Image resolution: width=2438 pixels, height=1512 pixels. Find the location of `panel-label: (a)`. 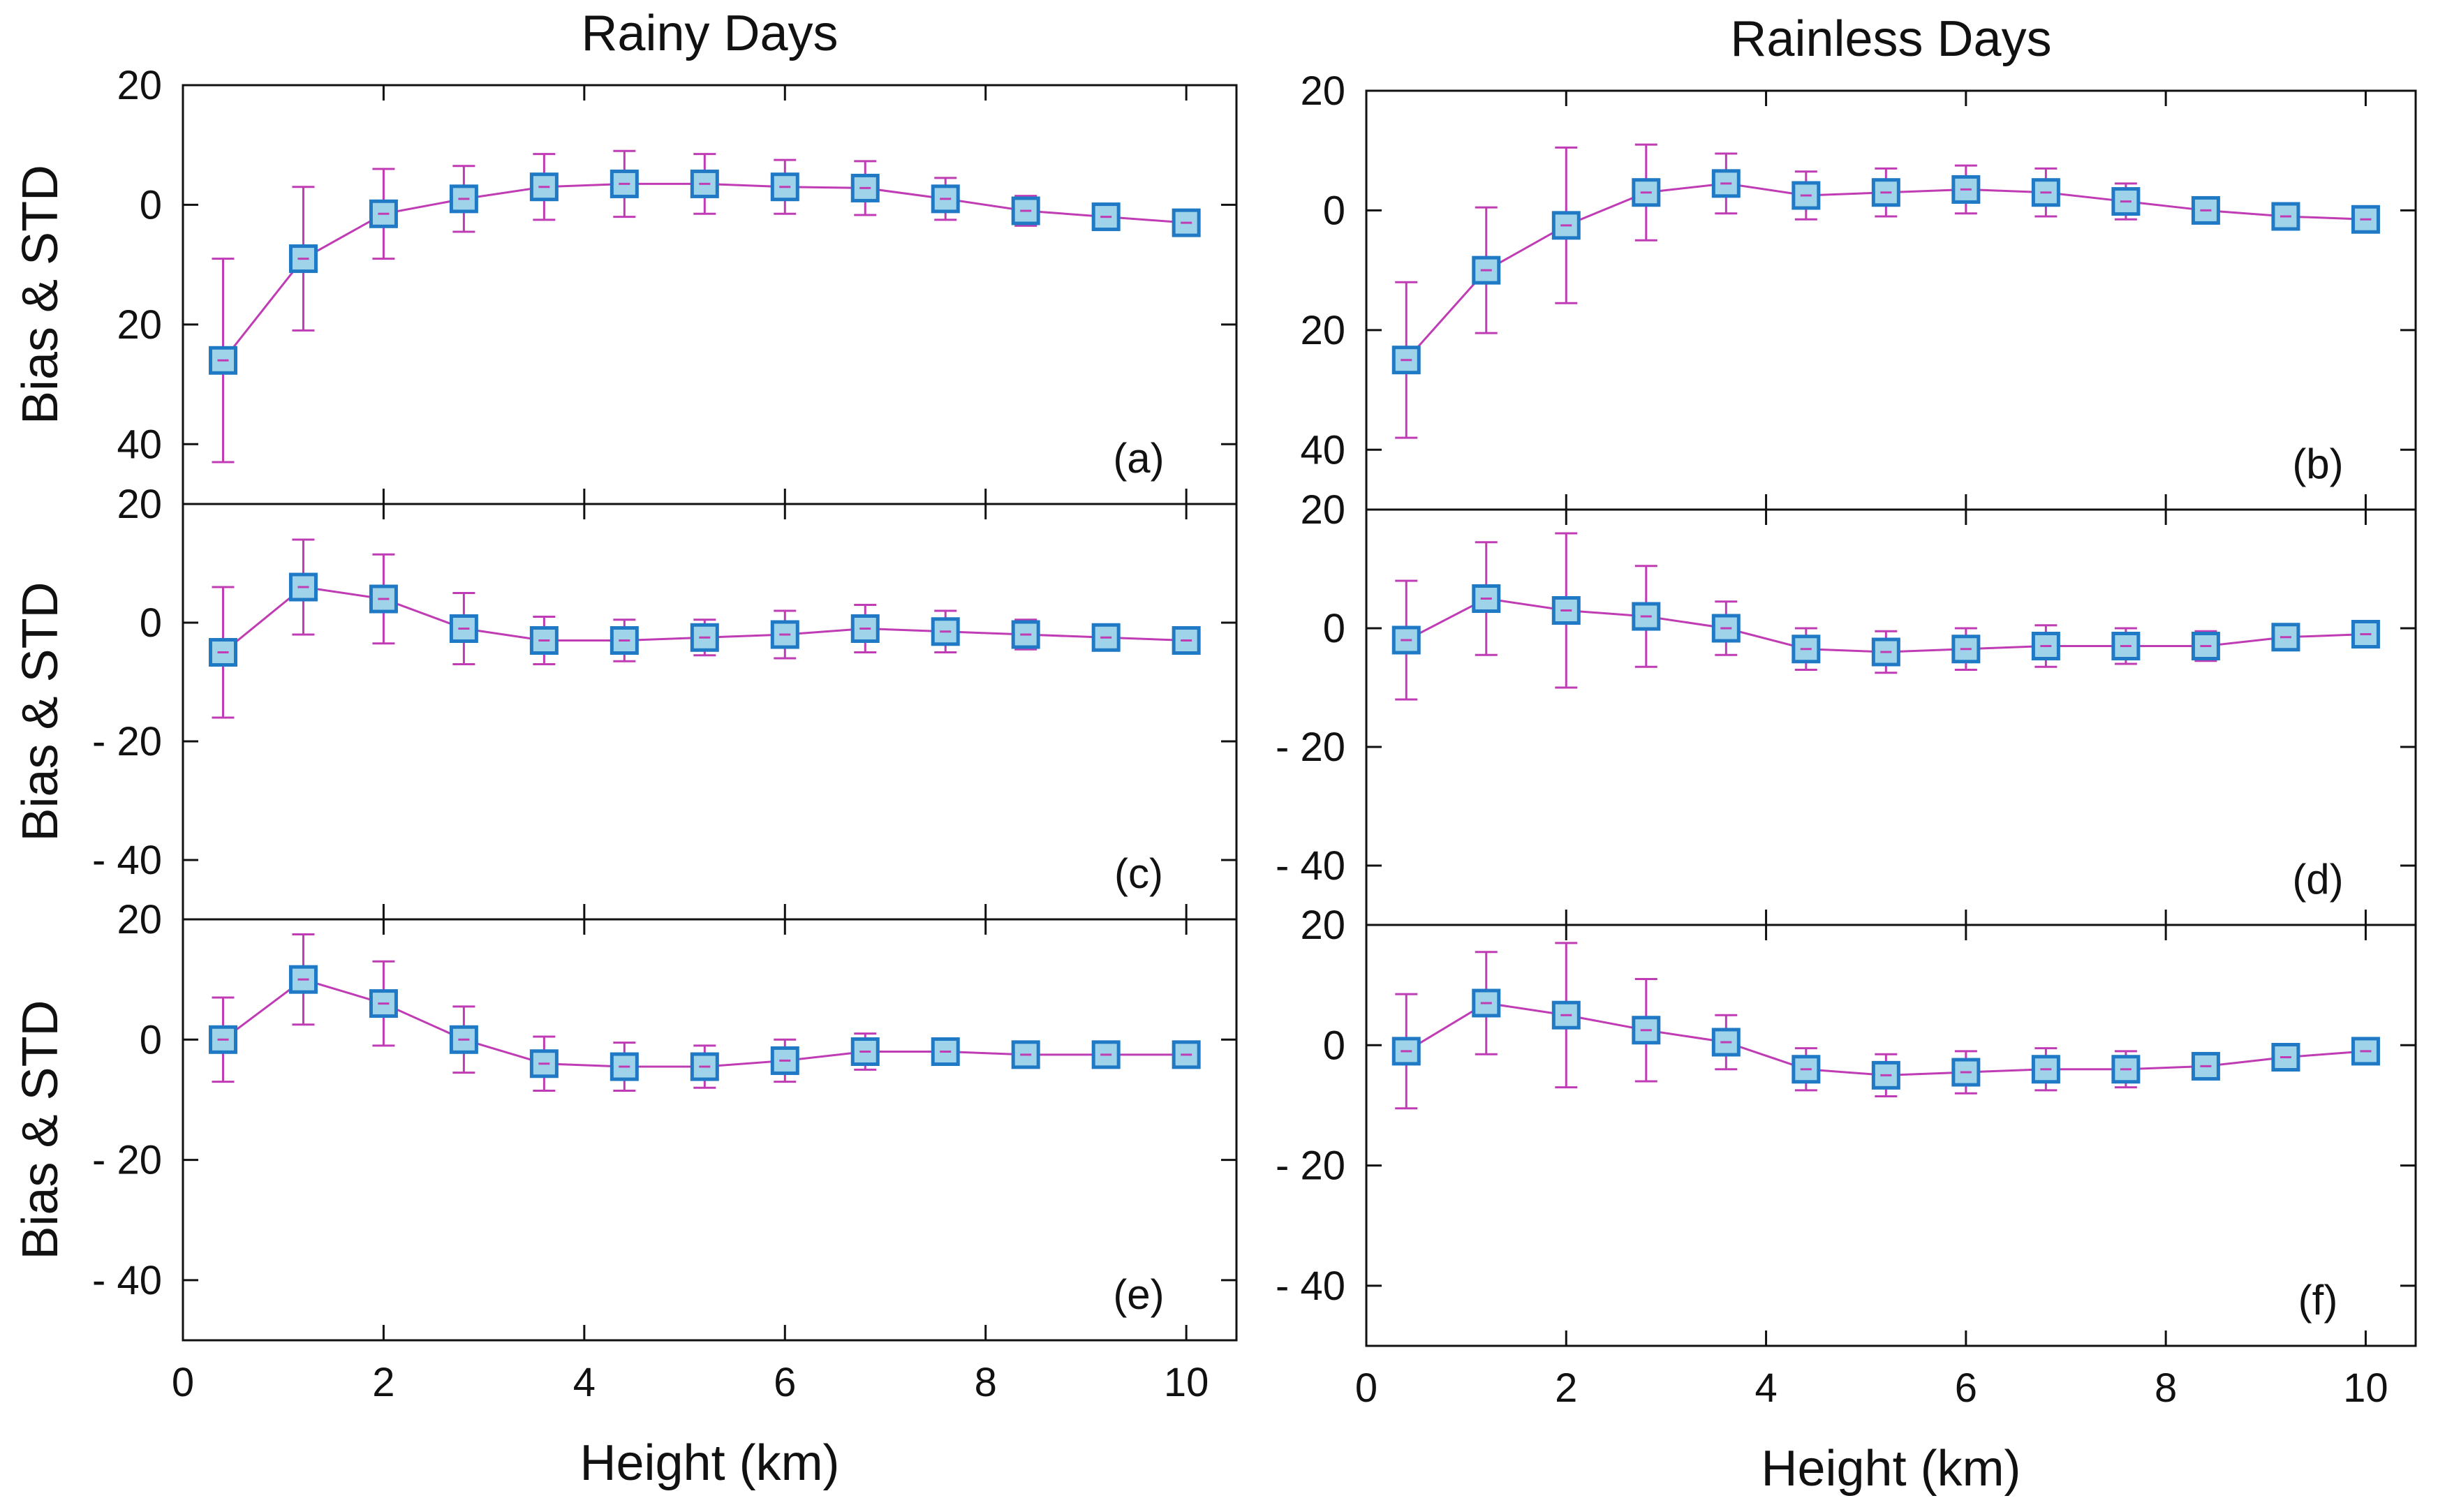

panel-label: (a) is located at coordinates (1138, 458).